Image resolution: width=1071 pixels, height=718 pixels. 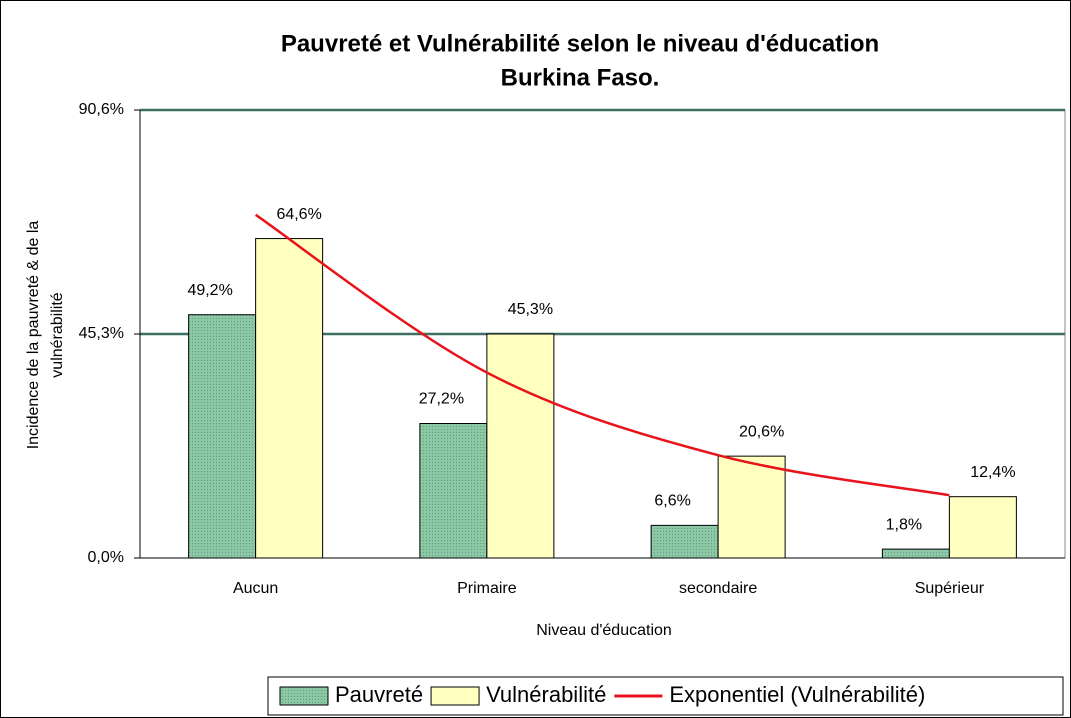 I want to click on x-tick-label: secondaire, so click(x=718, y=588).